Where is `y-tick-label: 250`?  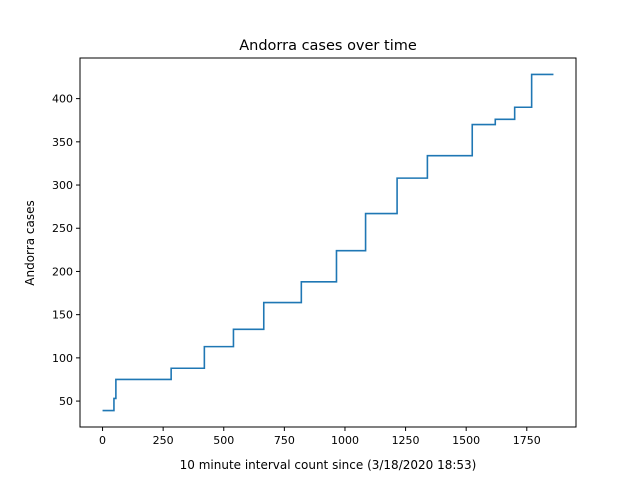
y-tick-label: 250 is located at coordinates (62, 228).